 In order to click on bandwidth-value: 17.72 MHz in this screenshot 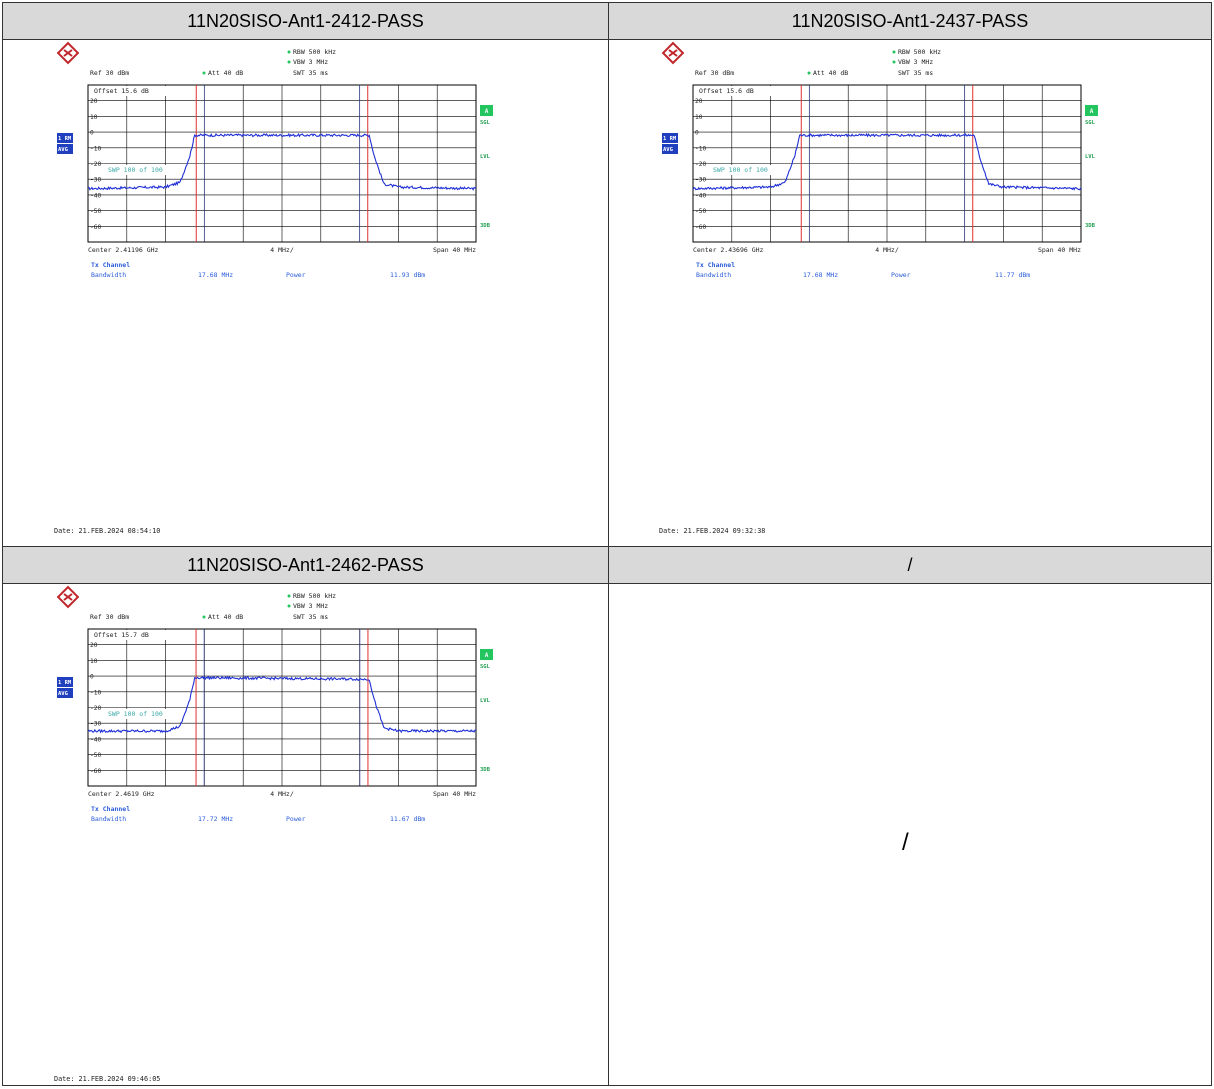, I will do `click(215, 819)`.